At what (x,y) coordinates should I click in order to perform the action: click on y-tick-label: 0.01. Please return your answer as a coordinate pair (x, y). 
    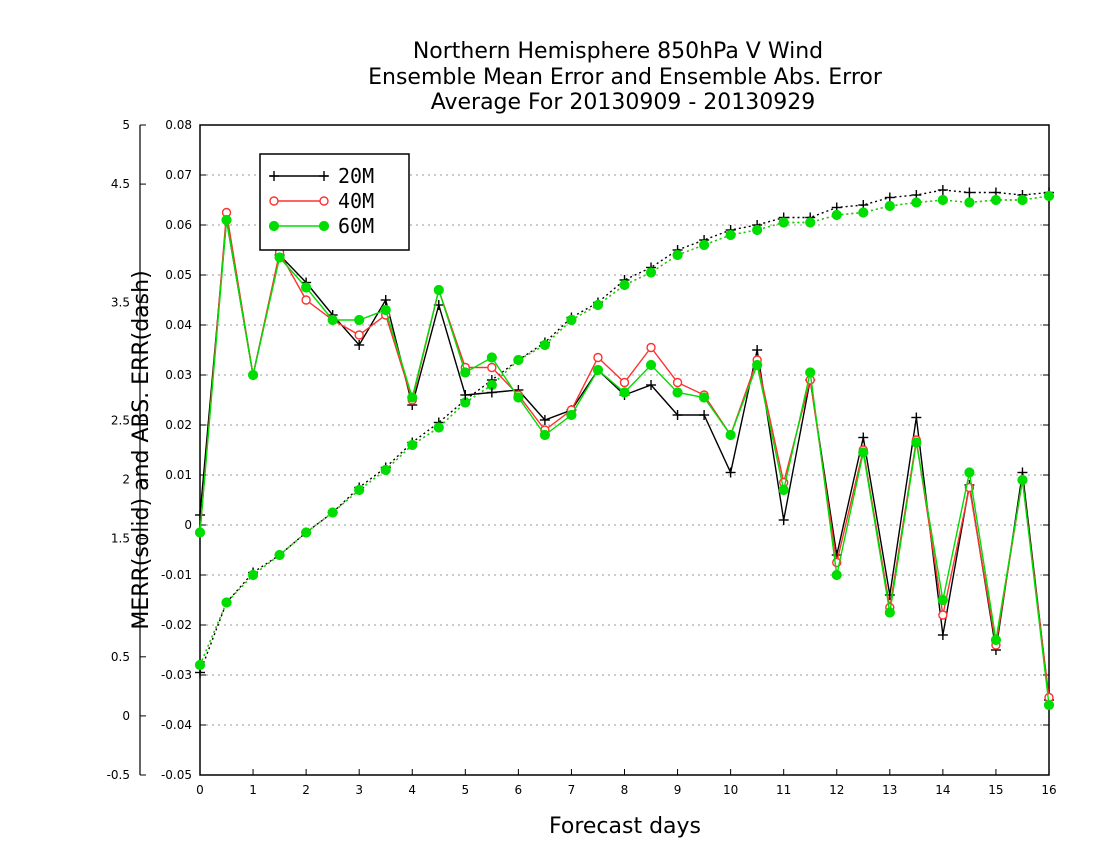
    Looking at the image, I should click on (178, 475).